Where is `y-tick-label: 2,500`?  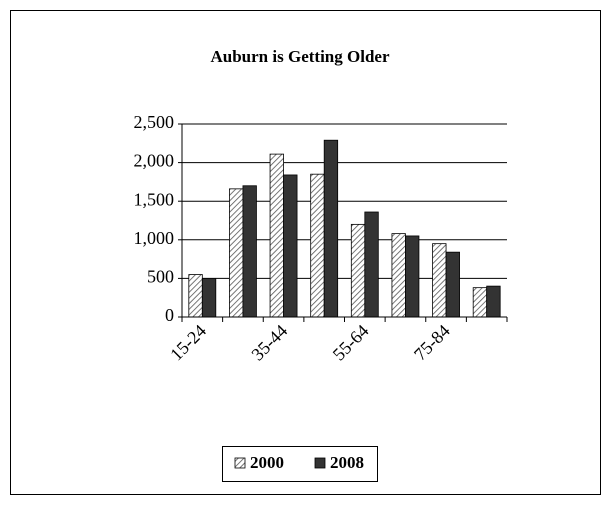 y-tick-label: 2,500 is located at coordinates (154, 122).